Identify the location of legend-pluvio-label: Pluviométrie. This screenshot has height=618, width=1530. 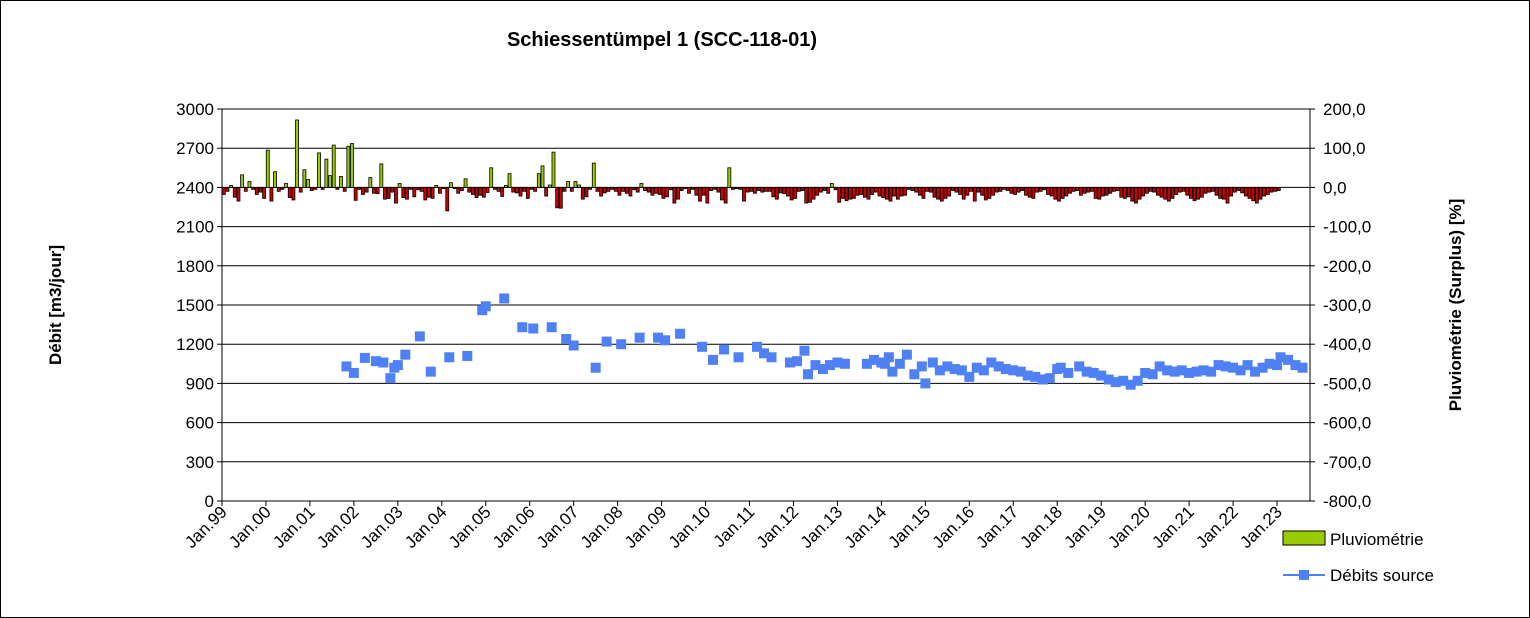
(1377, 539).